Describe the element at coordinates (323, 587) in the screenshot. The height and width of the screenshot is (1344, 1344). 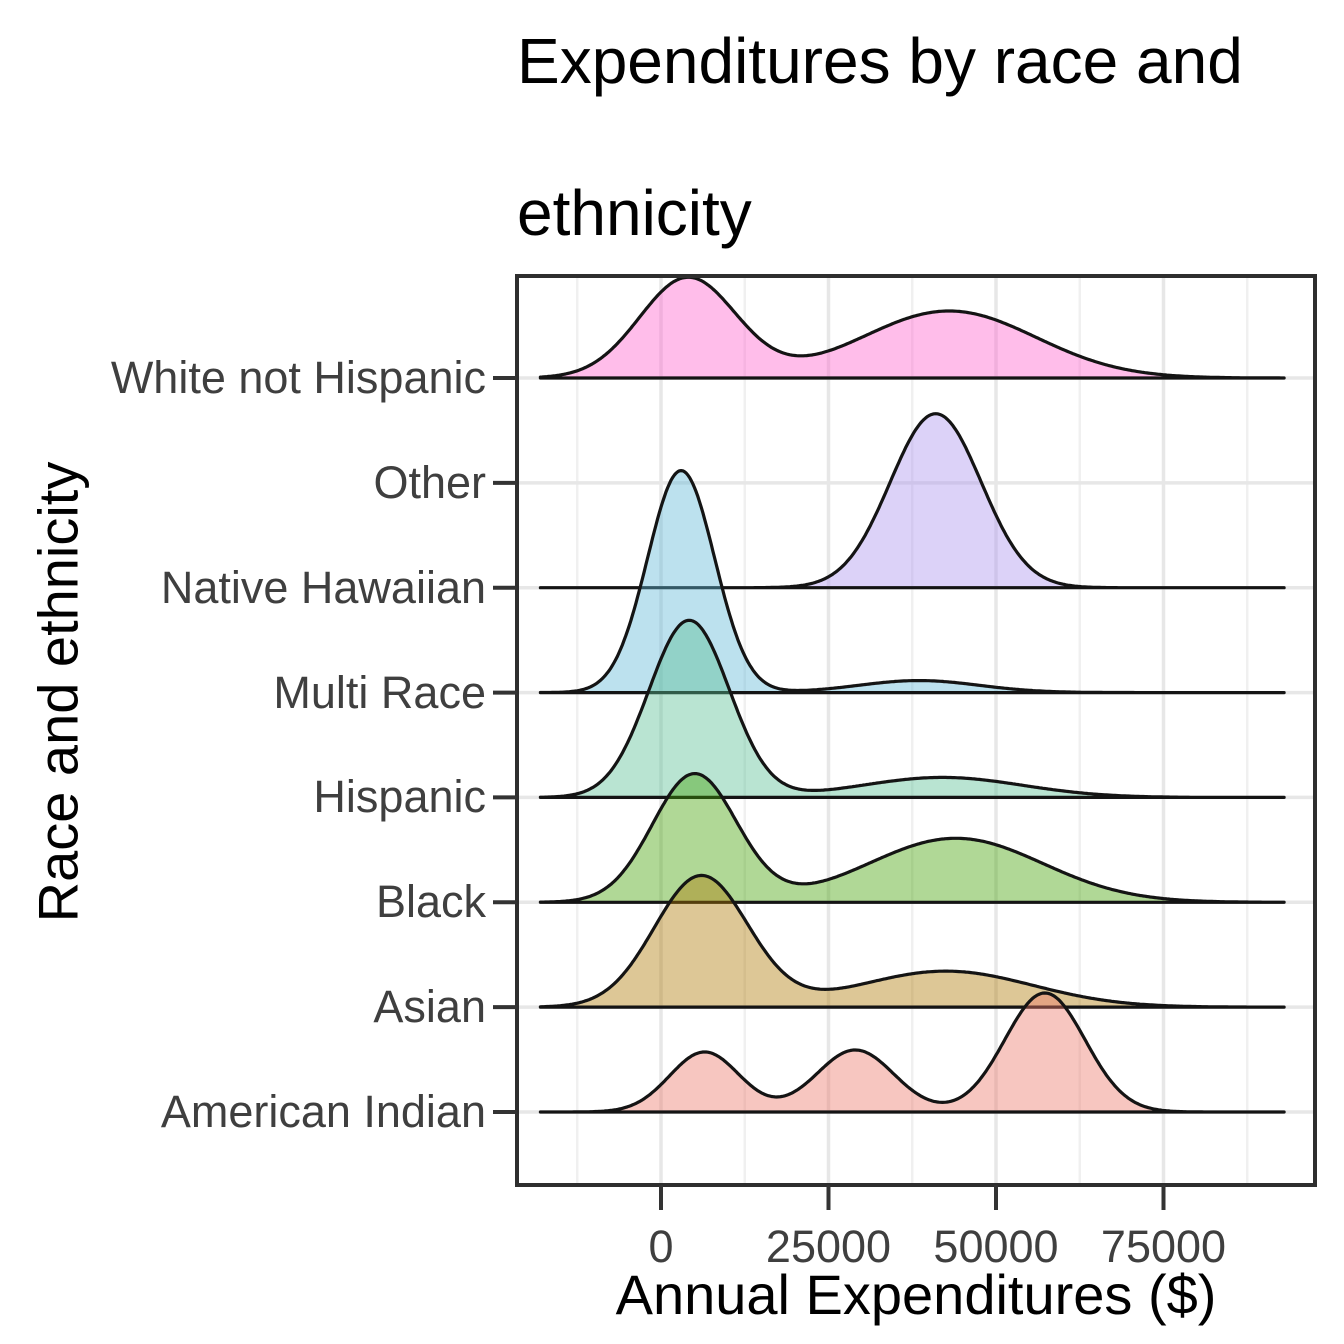
I see `y-tick-label-native-hawaiian: Native Hawaiian` at that location.